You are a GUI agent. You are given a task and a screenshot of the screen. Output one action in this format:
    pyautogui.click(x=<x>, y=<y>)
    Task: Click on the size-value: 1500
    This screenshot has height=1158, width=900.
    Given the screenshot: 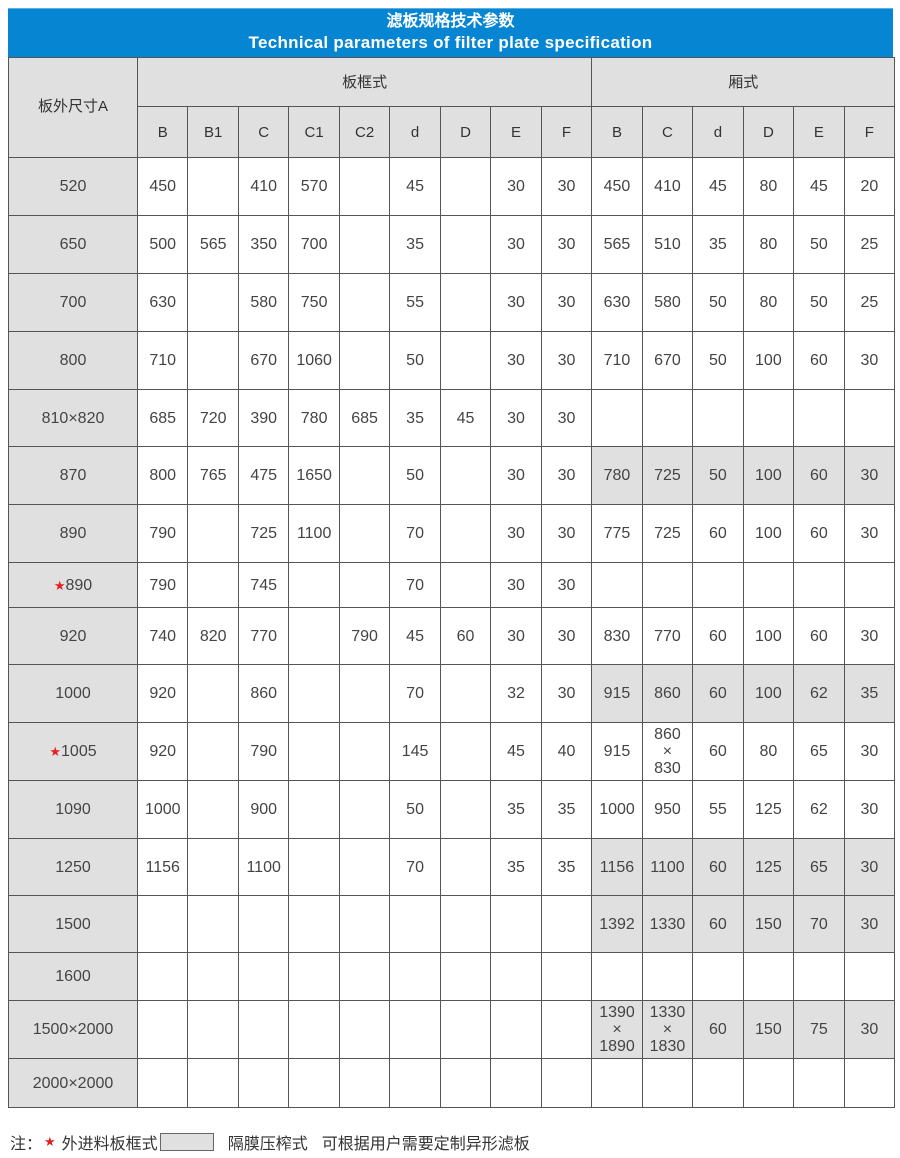 What is the action you would take?
    pyautogui.click(x=73, y=924)
    